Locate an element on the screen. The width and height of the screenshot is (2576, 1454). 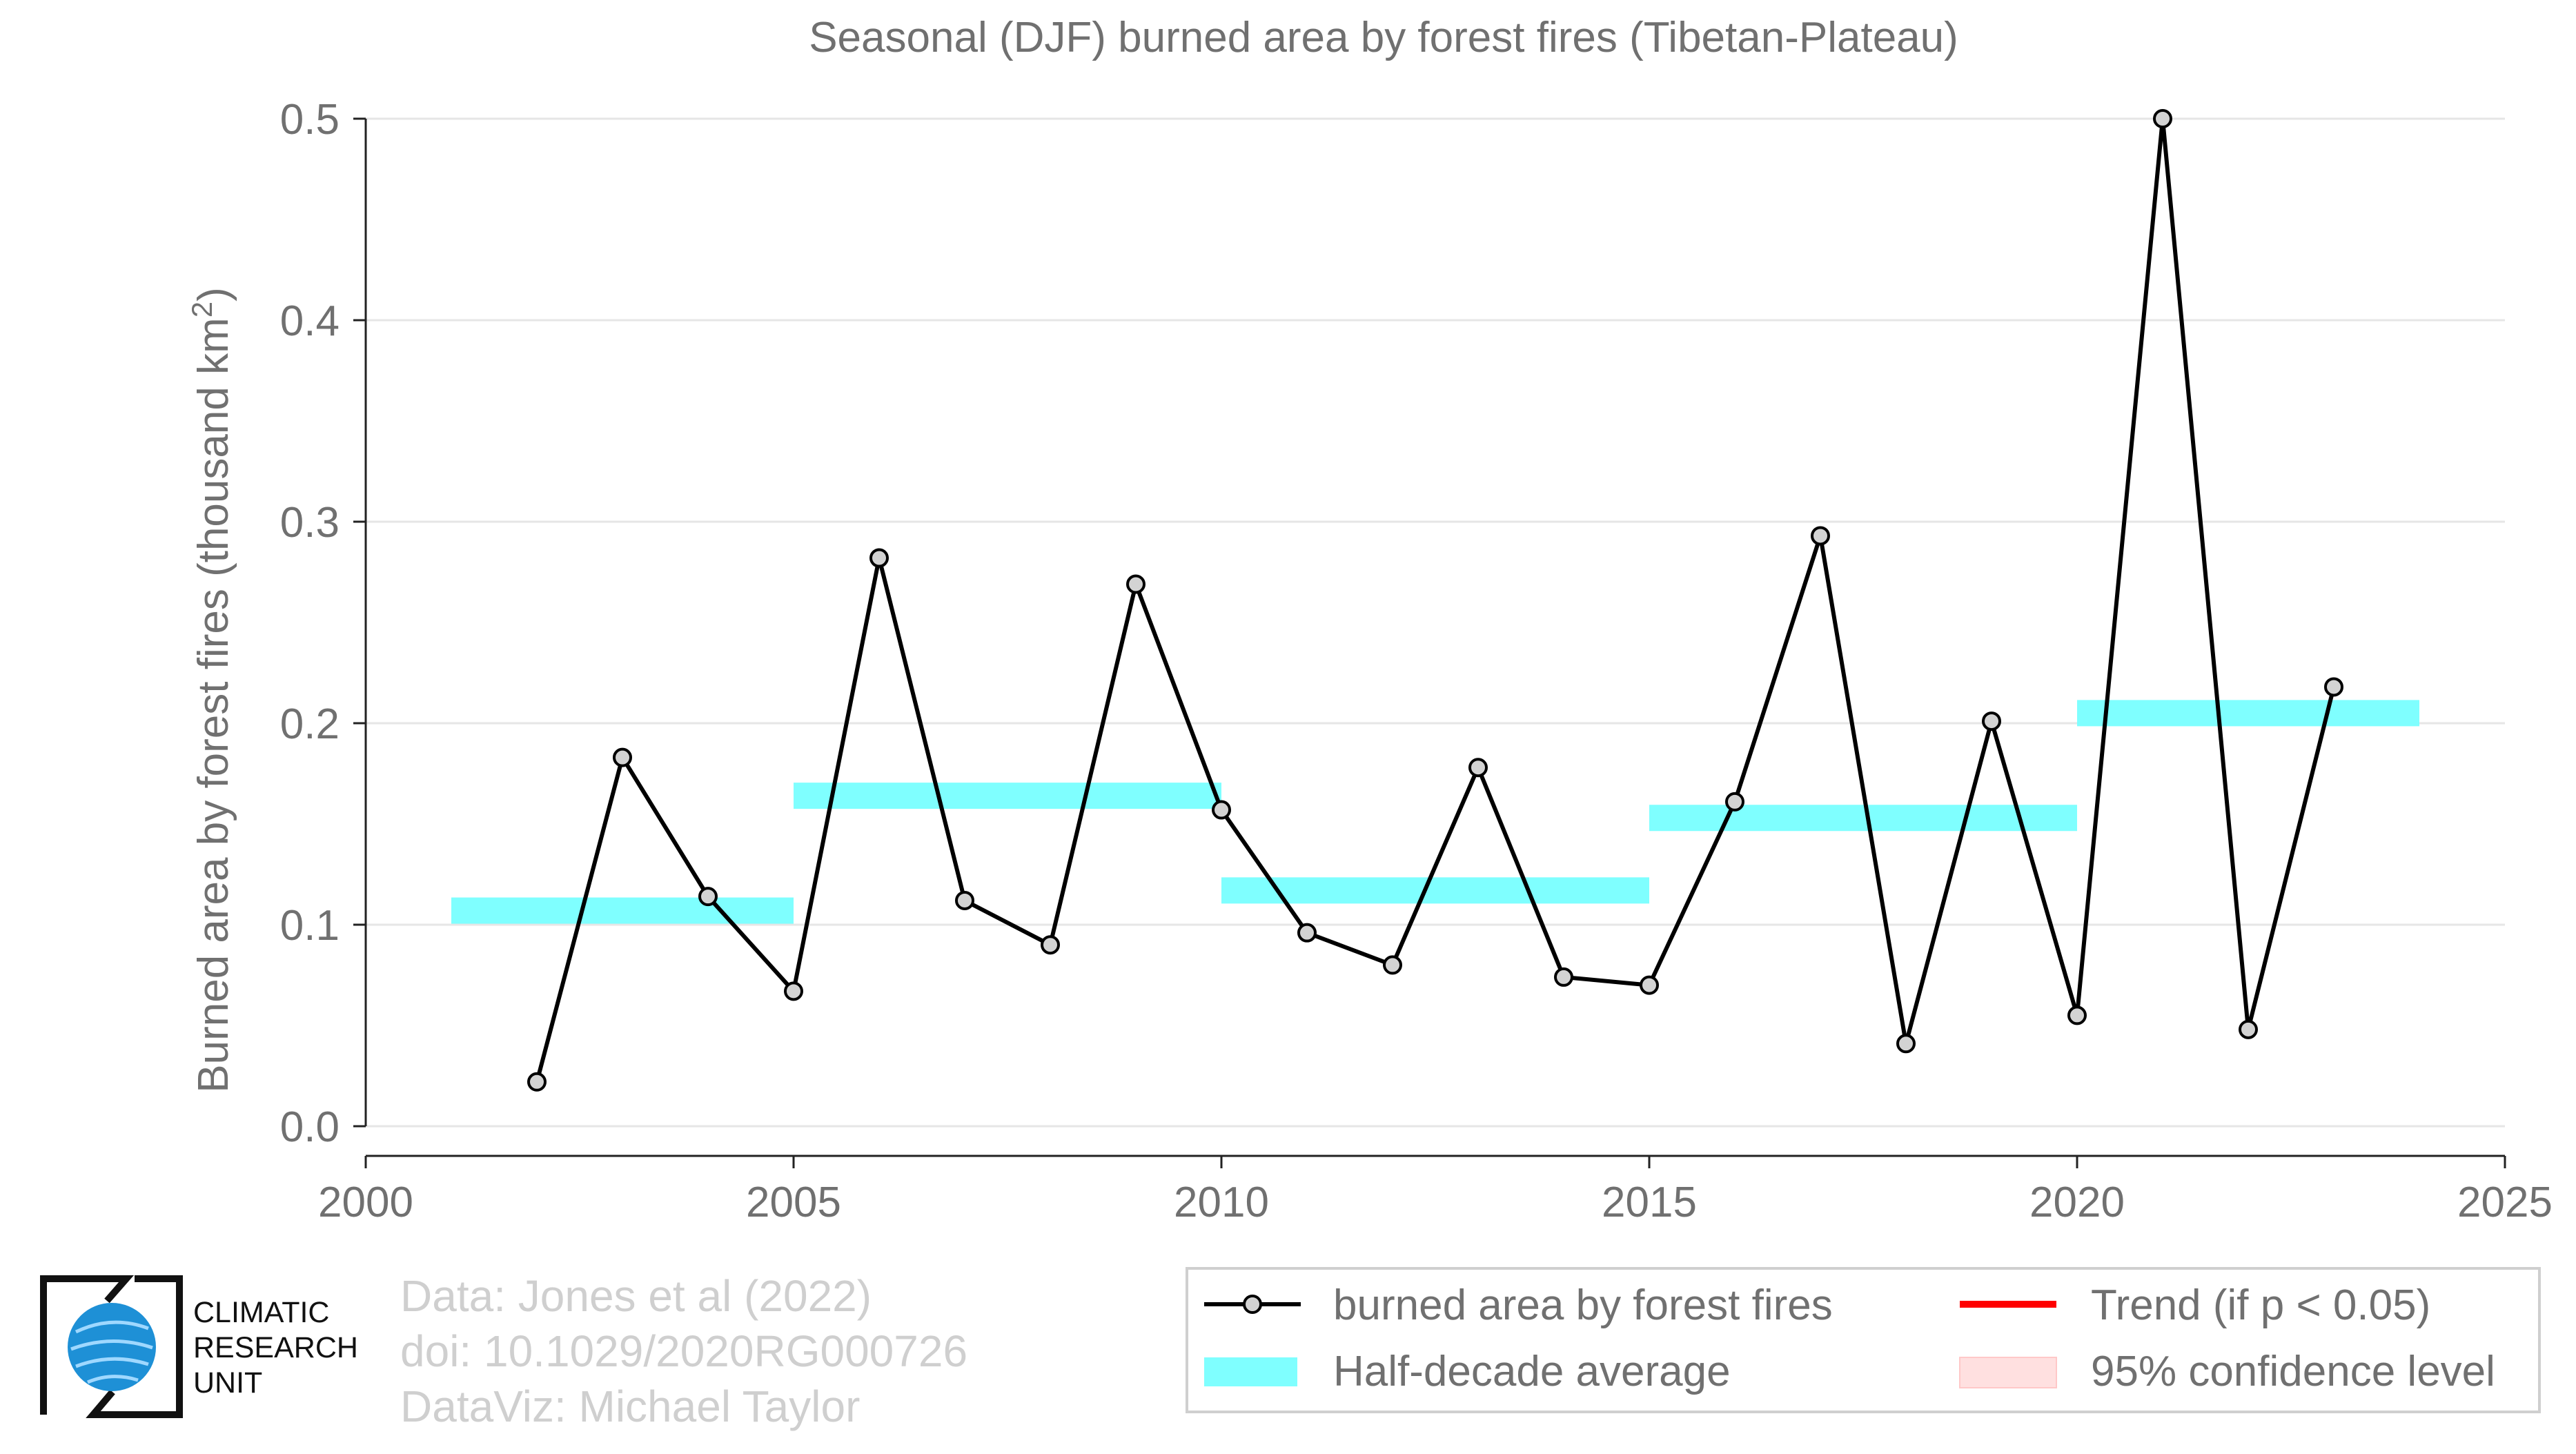
legend-label-series: burned area by forest fires is located at coordinates (1583, 1305).